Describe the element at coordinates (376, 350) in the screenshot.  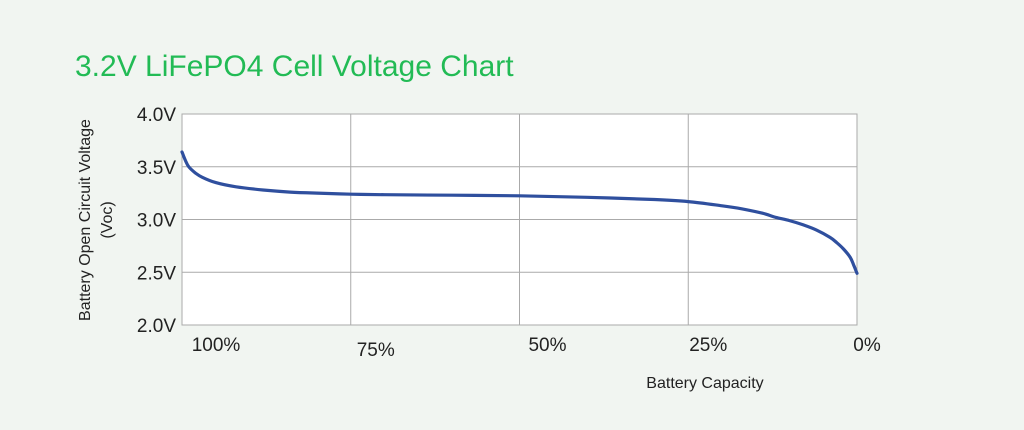
I see `x-tick-label: 75%` at that location.